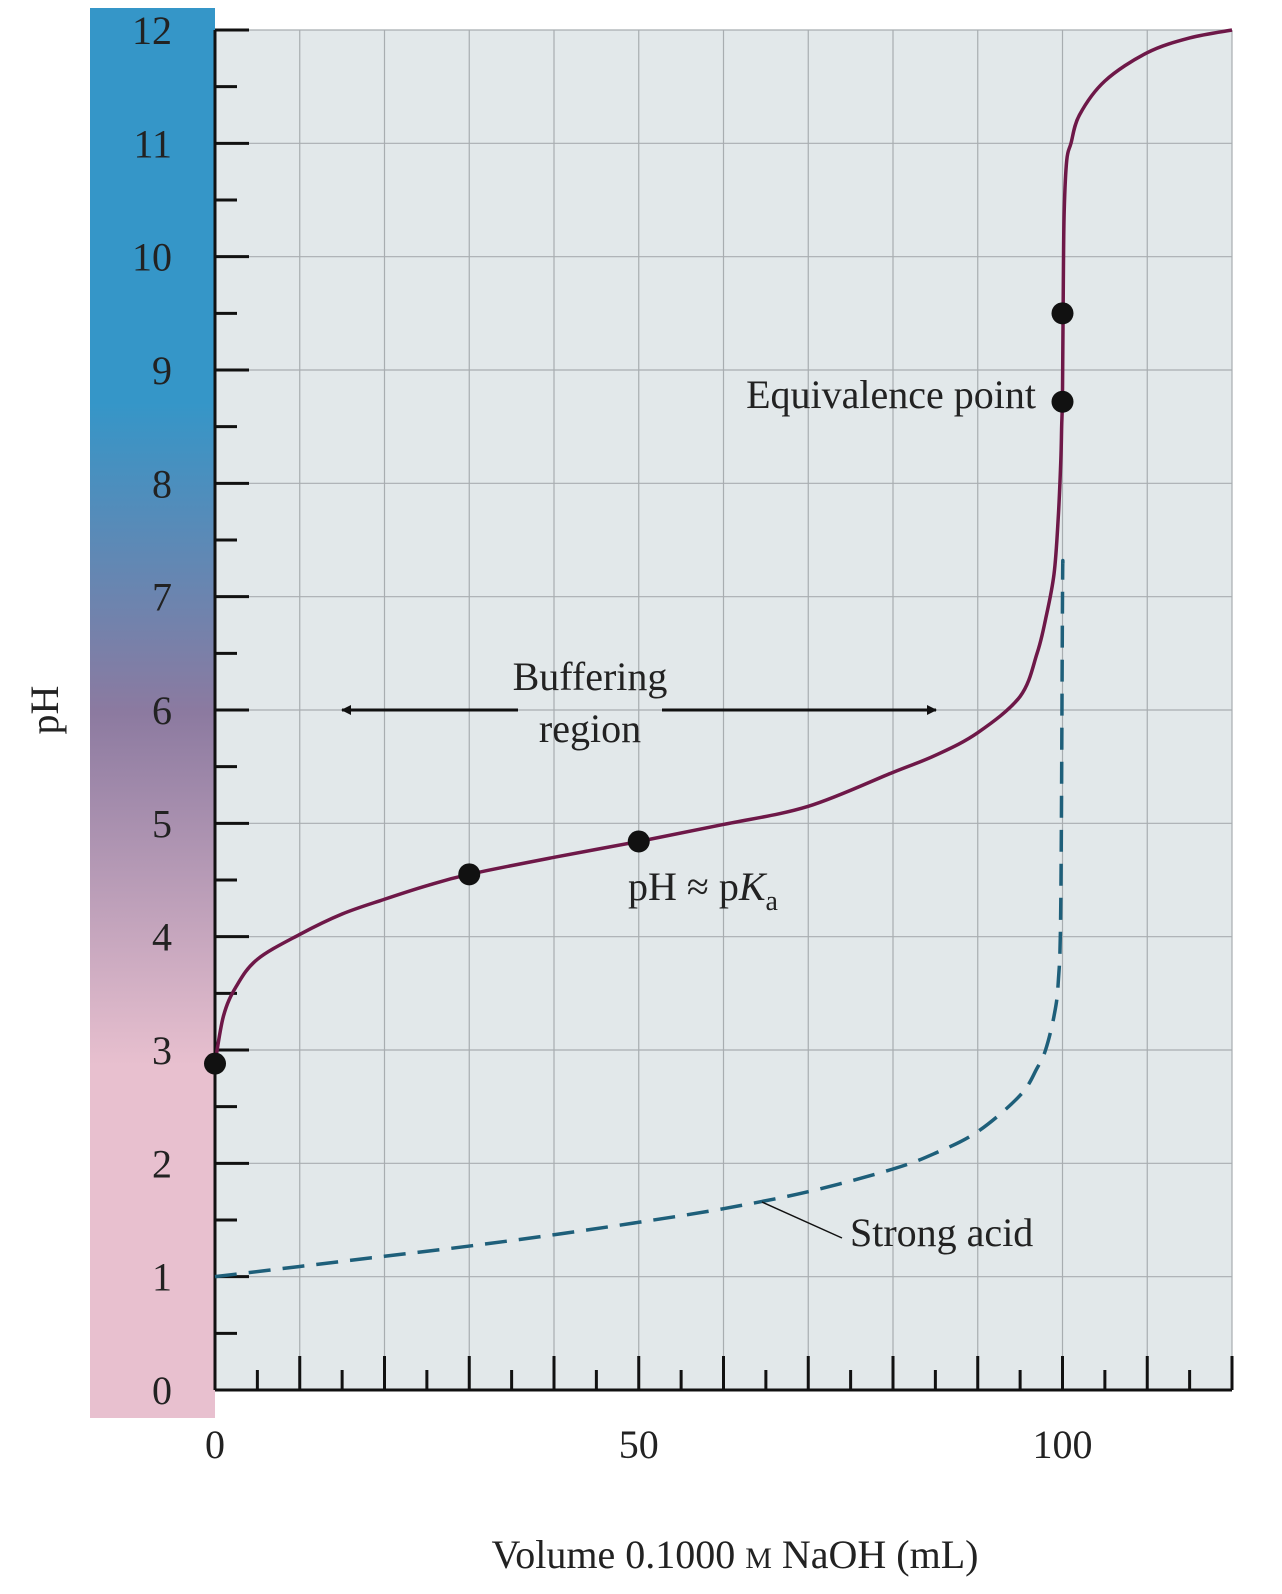 This screenshot has height=1594, width=1282. What do you see at coordinates (753, 886) in the screenshot?
I see `pka-label-k: K` at bounding box center [753, 886].